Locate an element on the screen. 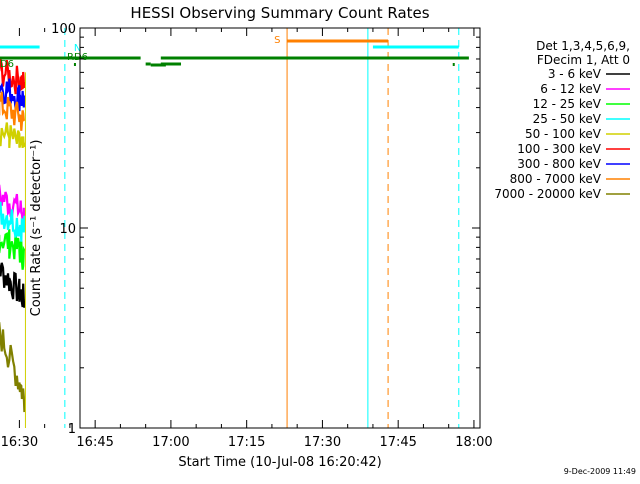 The image size is (640, 484). y-axis-label: Count Rate (s⁻¹ detector⁻¹) is located at coordinates (36, 228).